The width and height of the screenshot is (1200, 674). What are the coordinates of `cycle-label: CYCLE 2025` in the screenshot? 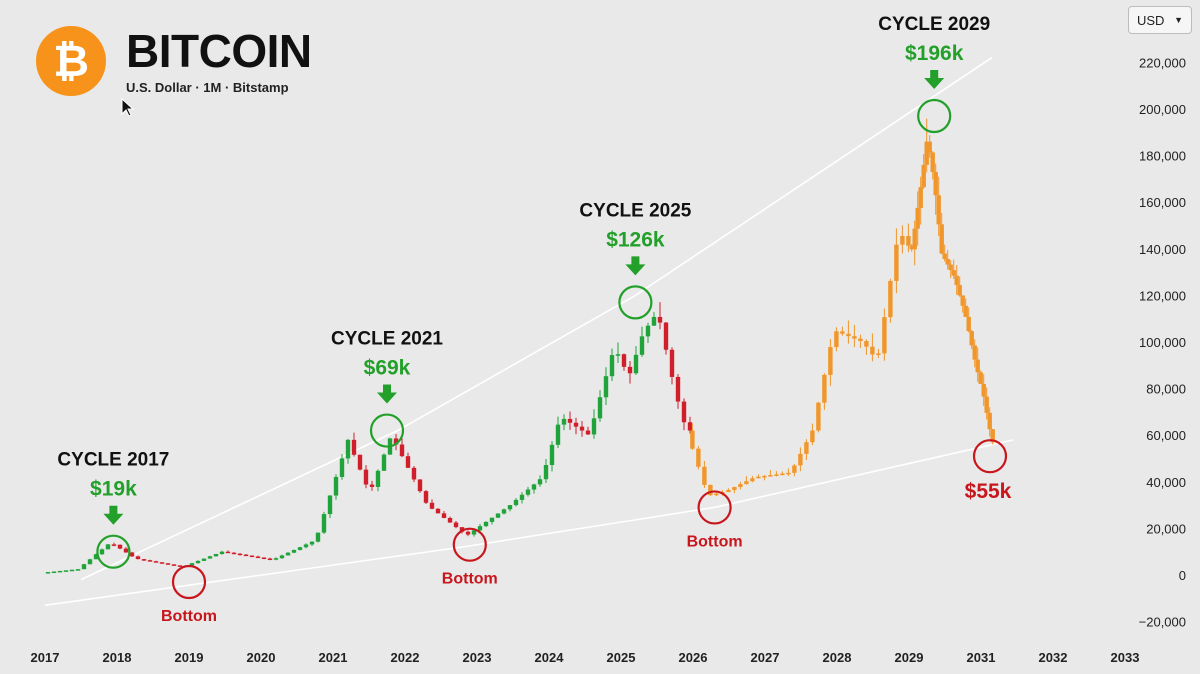 It's located at (635, 210).